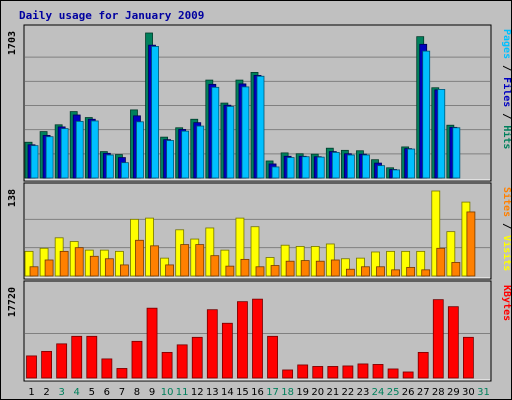  What do you see at coordinates (438, 392) in the screenshot?
I see `x-label-day-28: 28` at bounding box center [438, 392].